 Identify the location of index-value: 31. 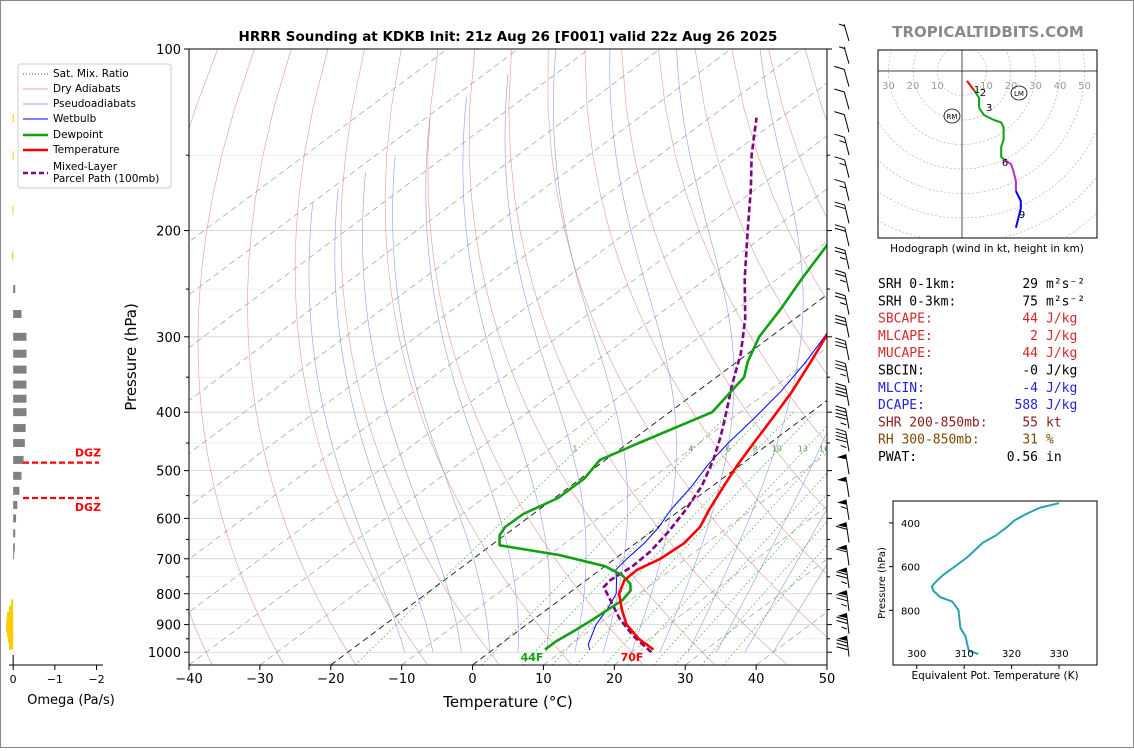
(1030, 440).